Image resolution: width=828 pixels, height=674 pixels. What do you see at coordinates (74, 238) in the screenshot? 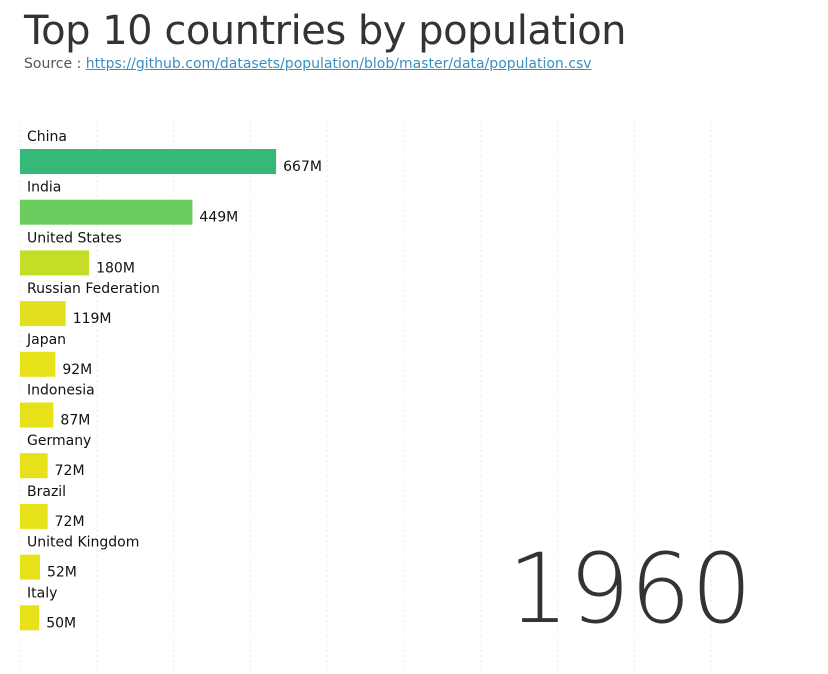
I see `category-label: United States` at bounding box center [74, 238].